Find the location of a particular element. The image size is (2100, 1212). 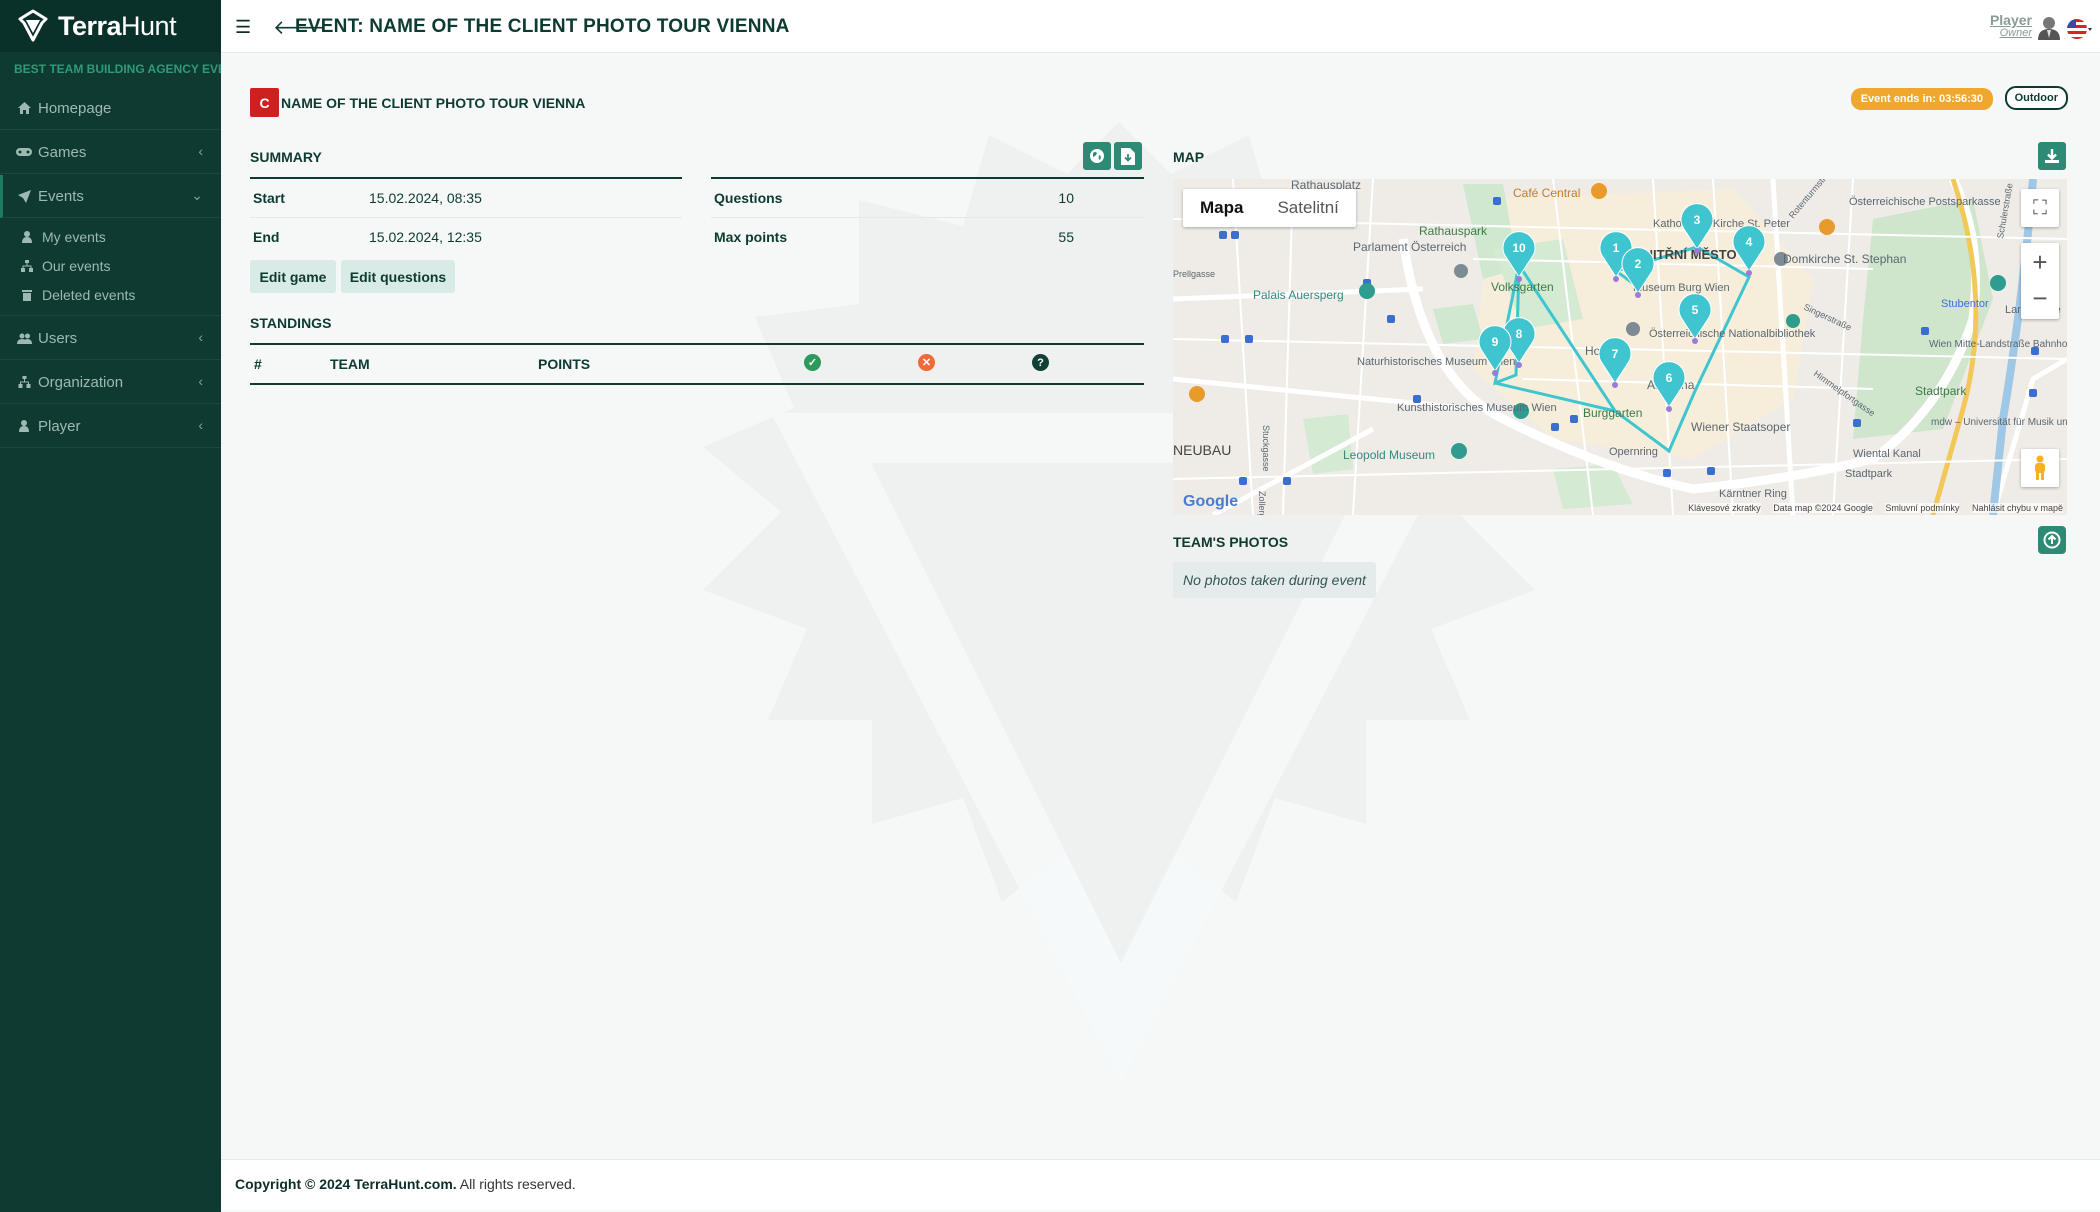

map-marker-label: 9 is located at coordinates (1495, 342).